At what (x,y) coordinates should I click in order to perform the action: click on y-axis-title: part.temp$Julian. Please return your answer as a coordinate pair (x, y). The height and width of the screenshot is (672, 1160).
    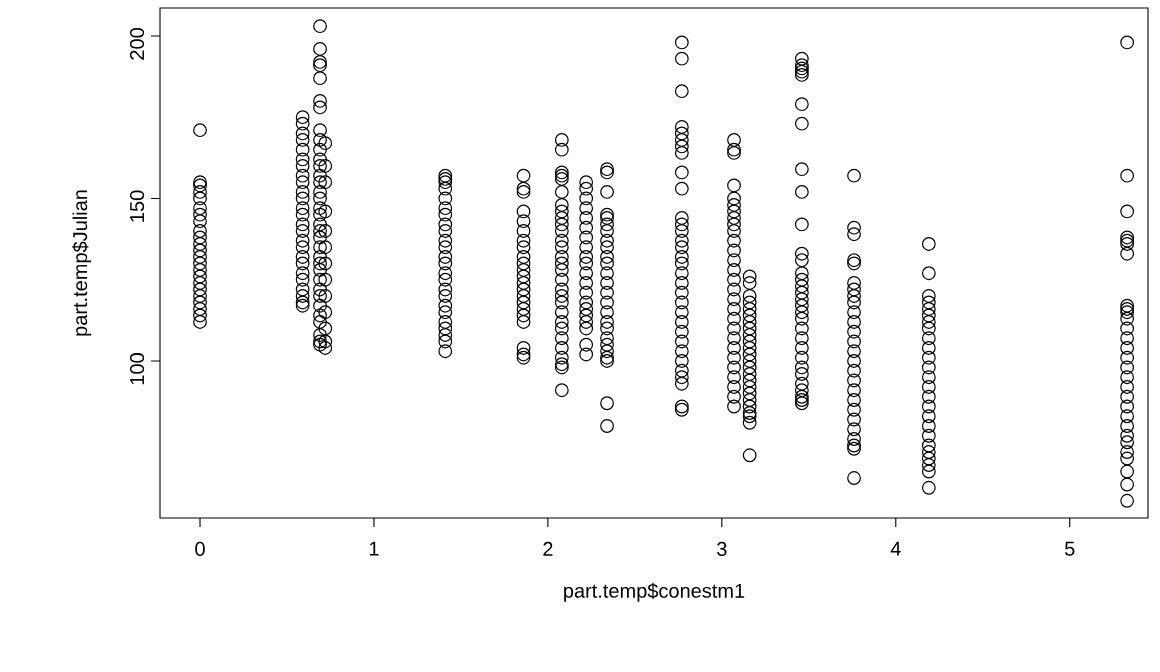
    Looking at the image, I should click on (82, 263).